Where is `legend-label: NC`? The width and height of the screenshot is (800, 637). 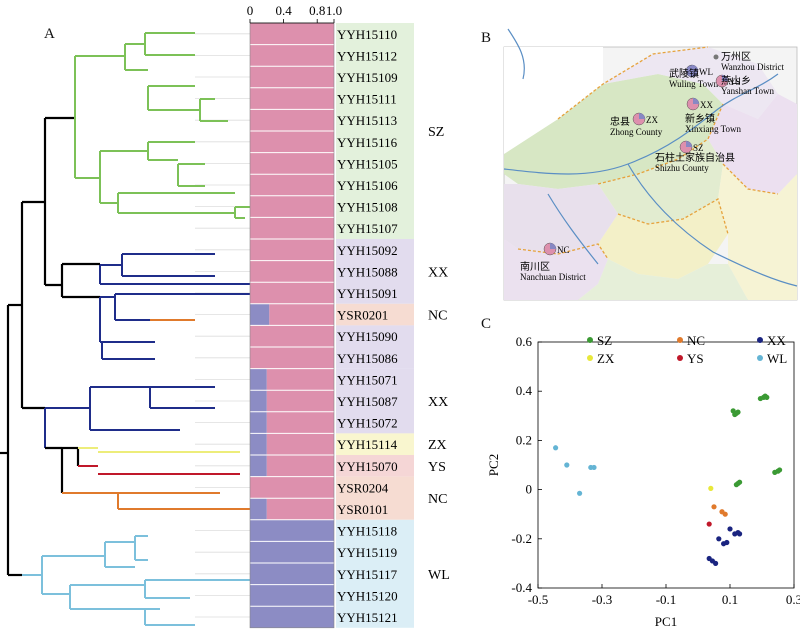
legend-label: NC is located at coordinates (696, 340).